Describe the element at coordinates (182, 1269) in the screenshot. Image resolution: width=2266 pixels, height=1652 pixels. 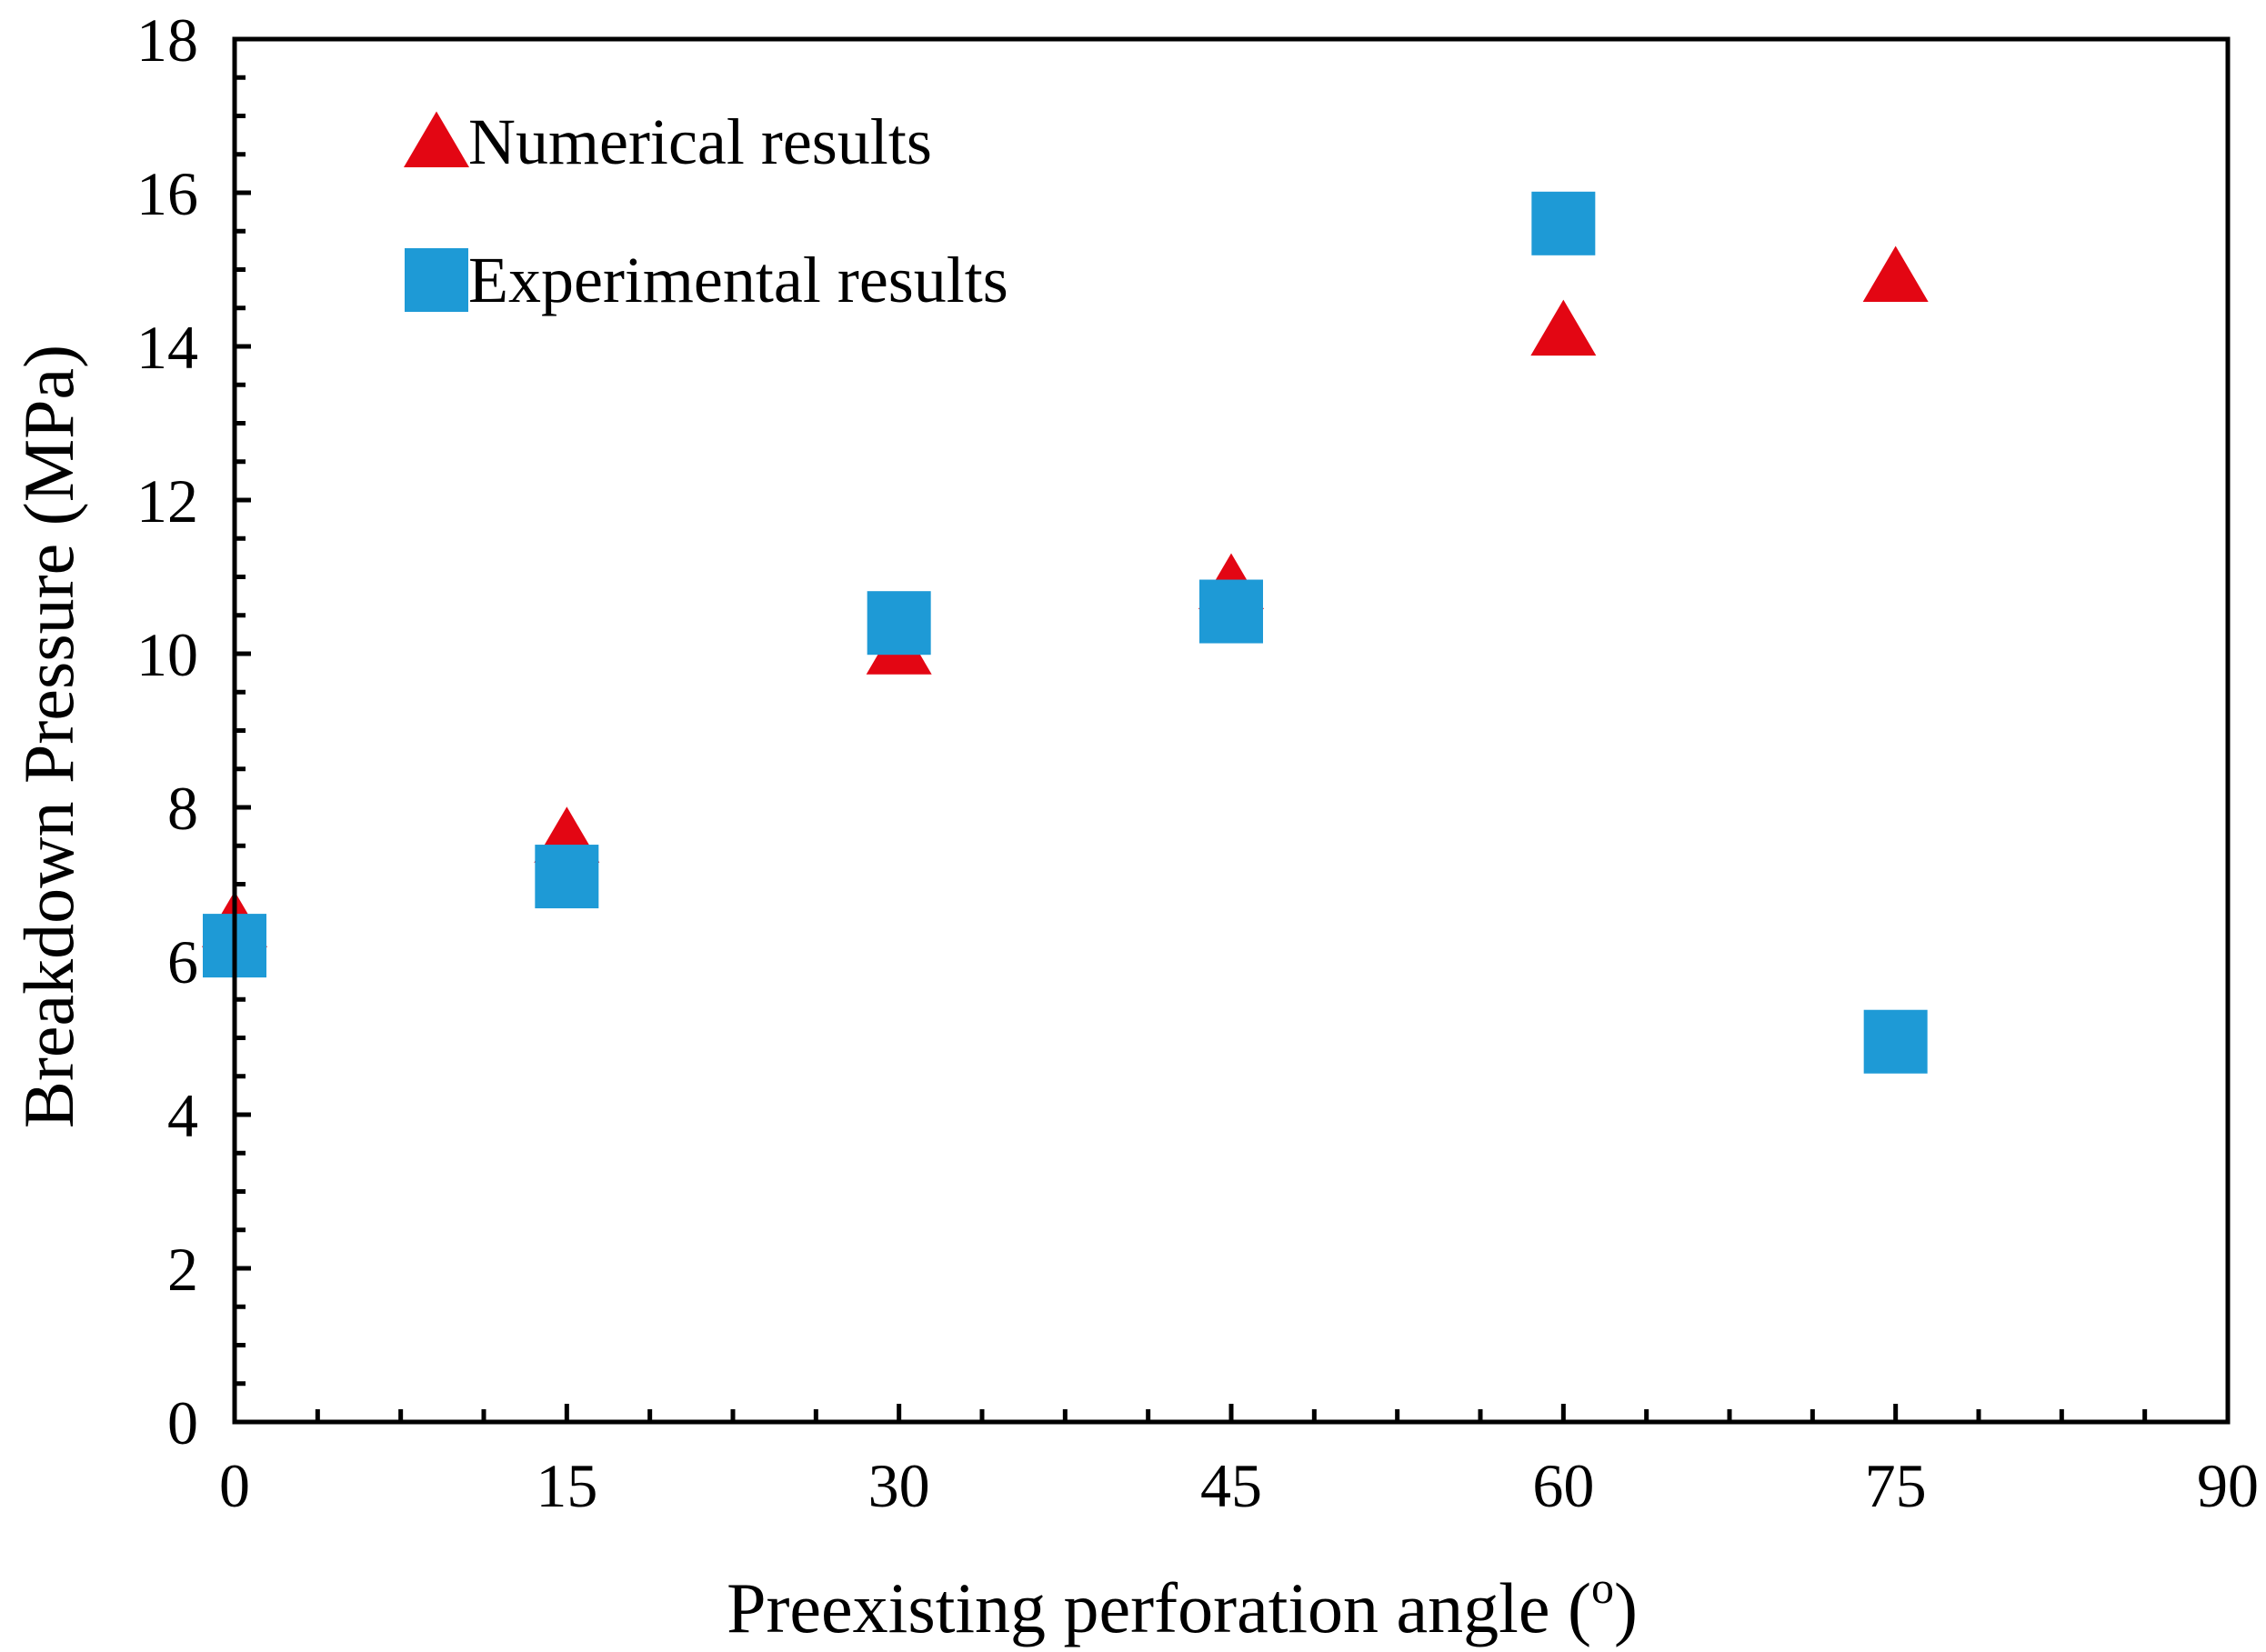
I see `y-tick-label: 2` at that location.